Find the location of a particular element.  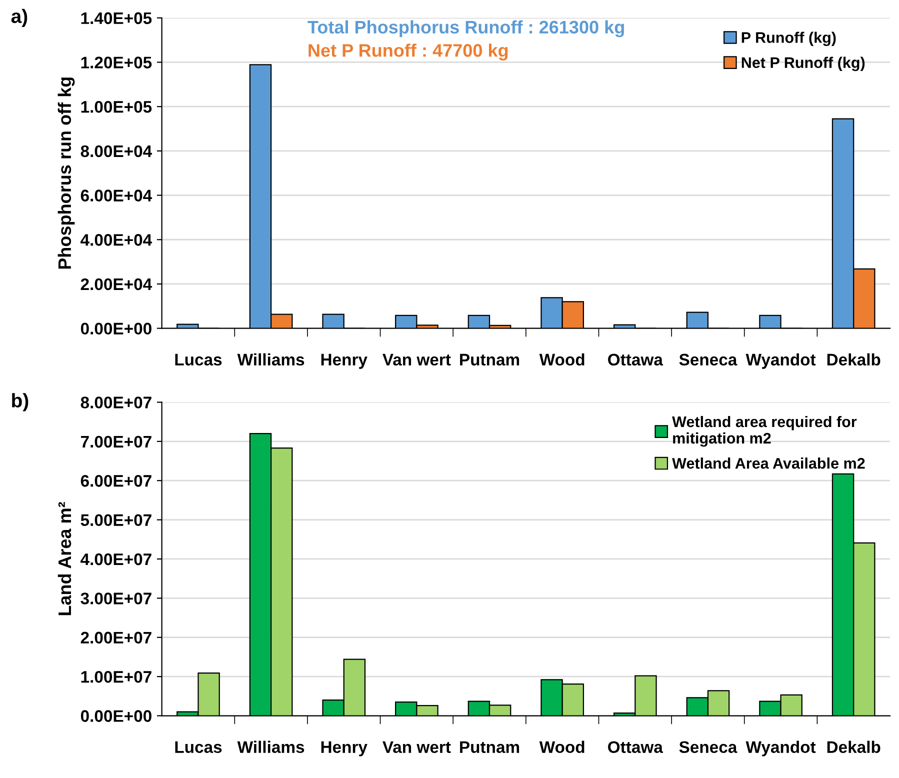

y-tick-label: 7.00E+07 is located at coordinates (116, 442).